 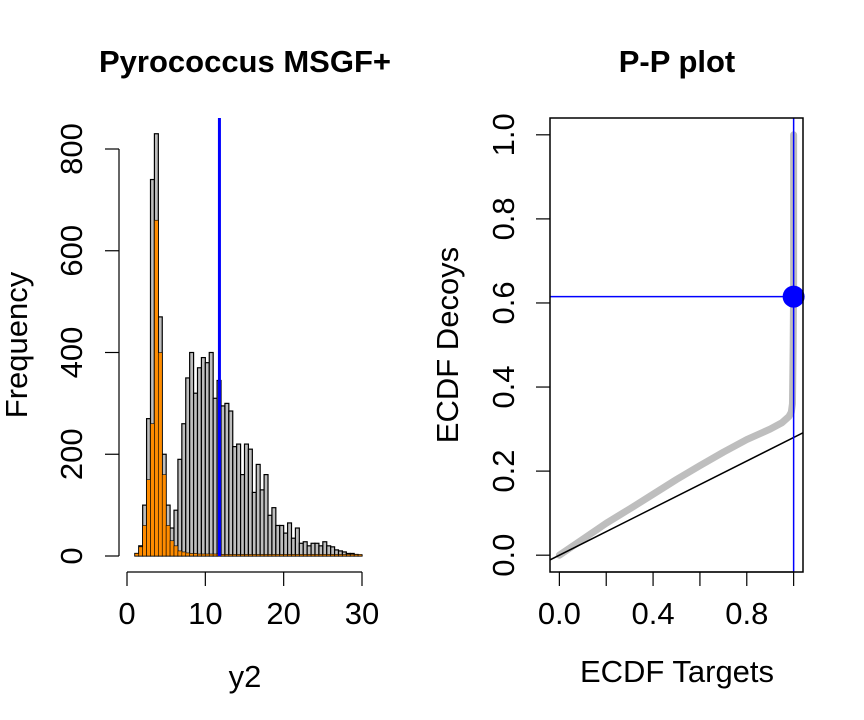 What do you see at coordinates (126, 613) in the screenshot?
I see `histogram-x-tick-label: 0` at bounding box center [126, 613].